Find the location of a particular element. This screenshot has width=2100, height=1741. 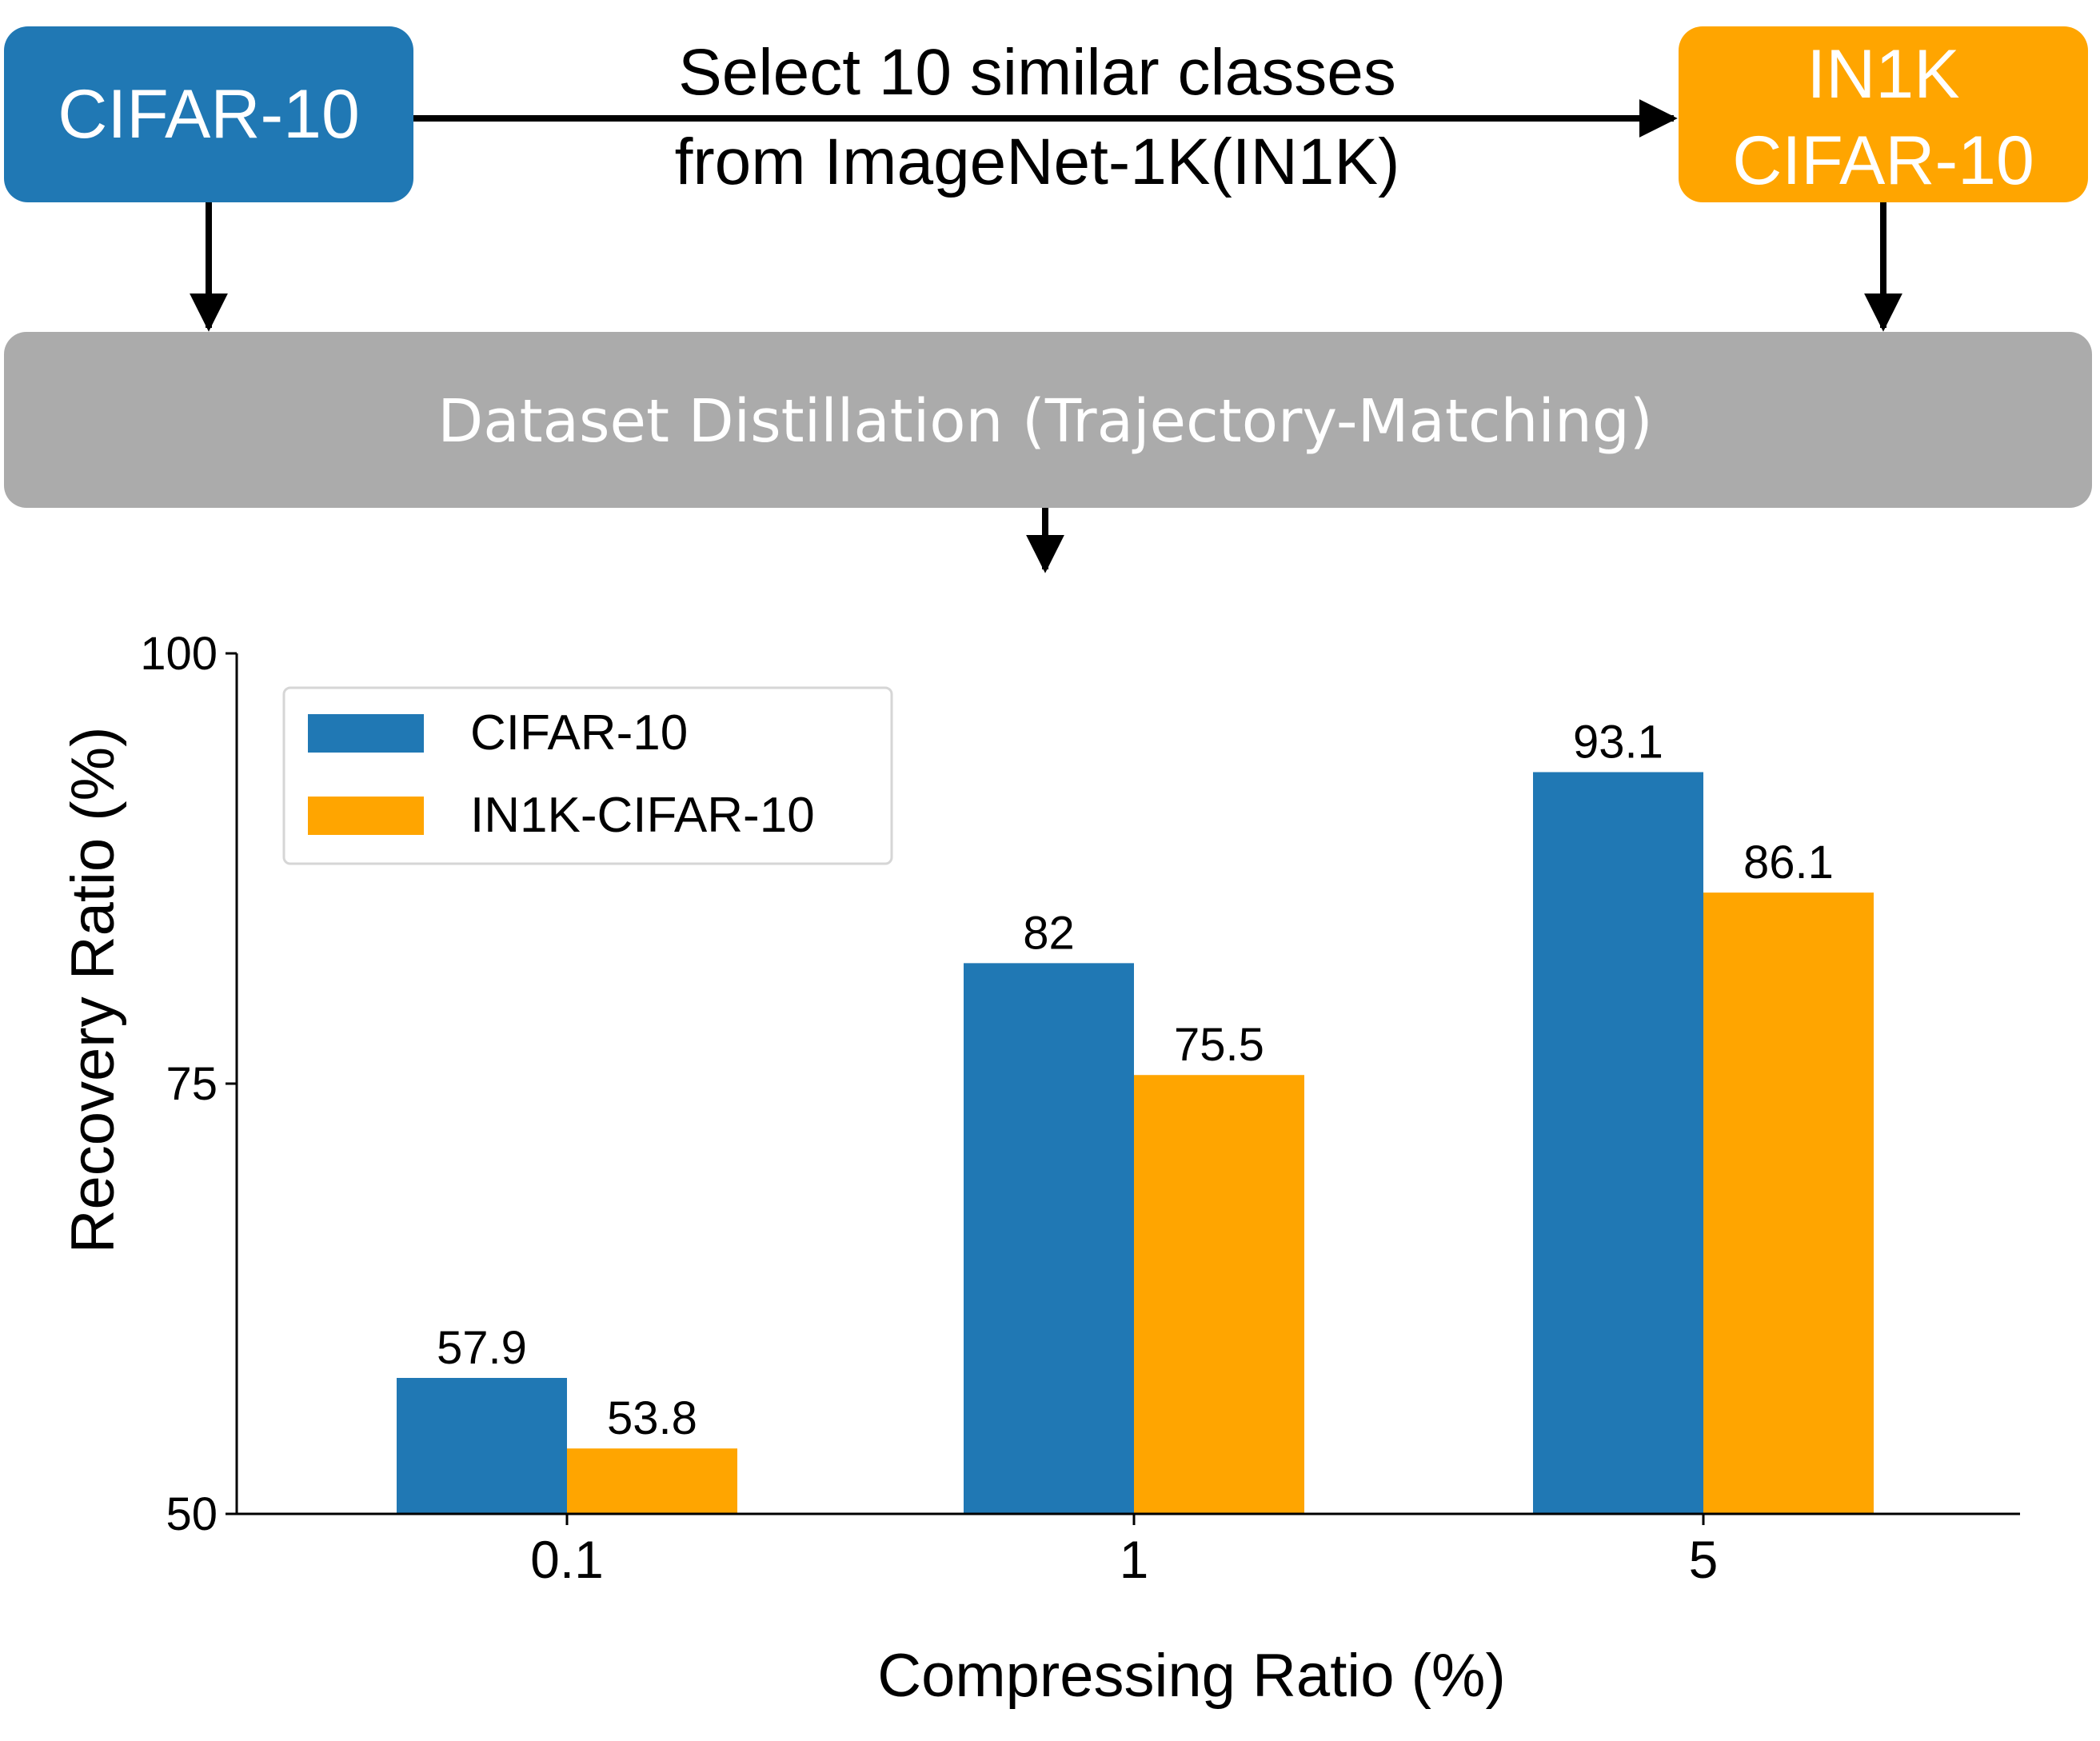

cifar10-box is located at coordinates (208, 114).